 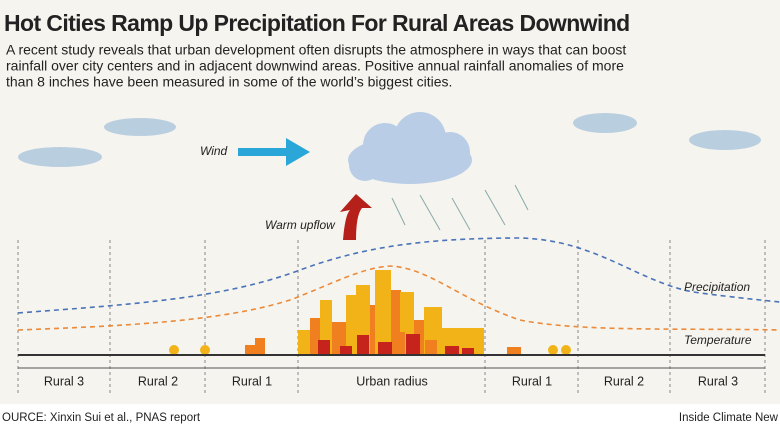 What do you see at coordinates (717, 287) in the screenshot?
I see `precipitation-label: Precipitation` at bounding box center [717, 287].